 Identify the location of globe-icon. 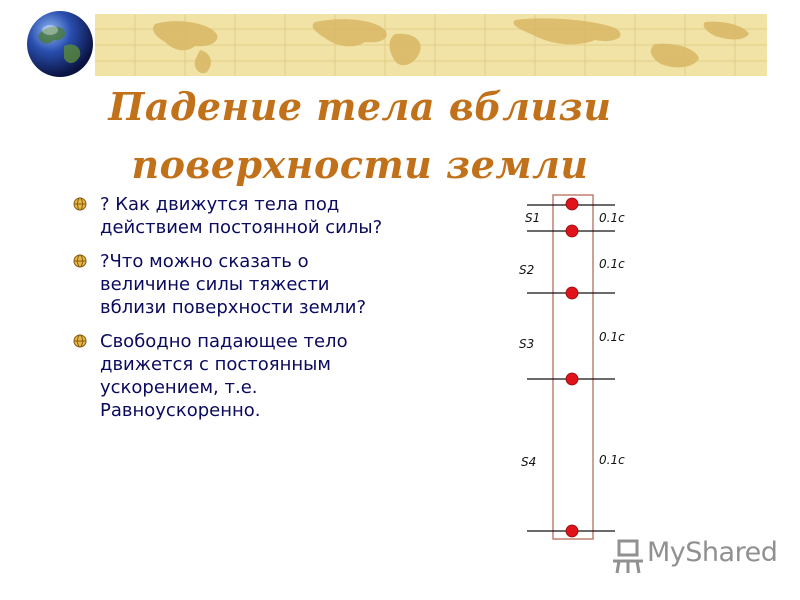
(60, 44).